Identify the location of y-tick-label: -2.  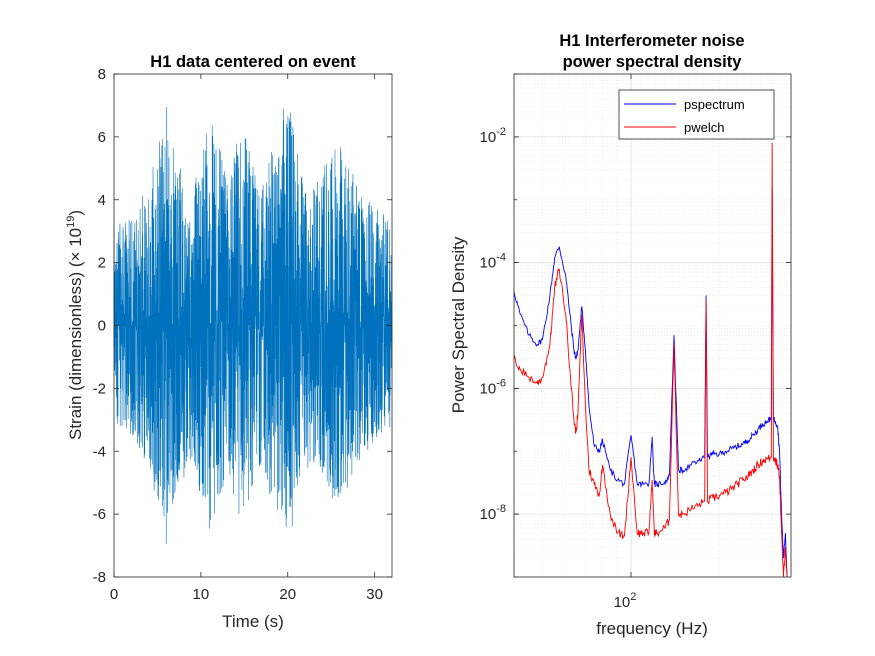
(99, 388).